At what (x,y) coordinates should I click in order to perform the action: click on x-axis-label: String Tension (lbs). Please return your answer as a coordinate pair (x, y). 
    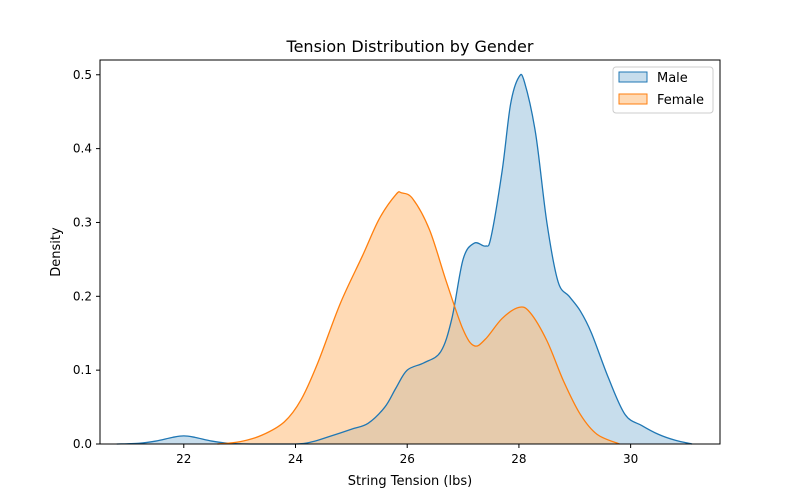
    Looking at the image, I should click on (410, 481).